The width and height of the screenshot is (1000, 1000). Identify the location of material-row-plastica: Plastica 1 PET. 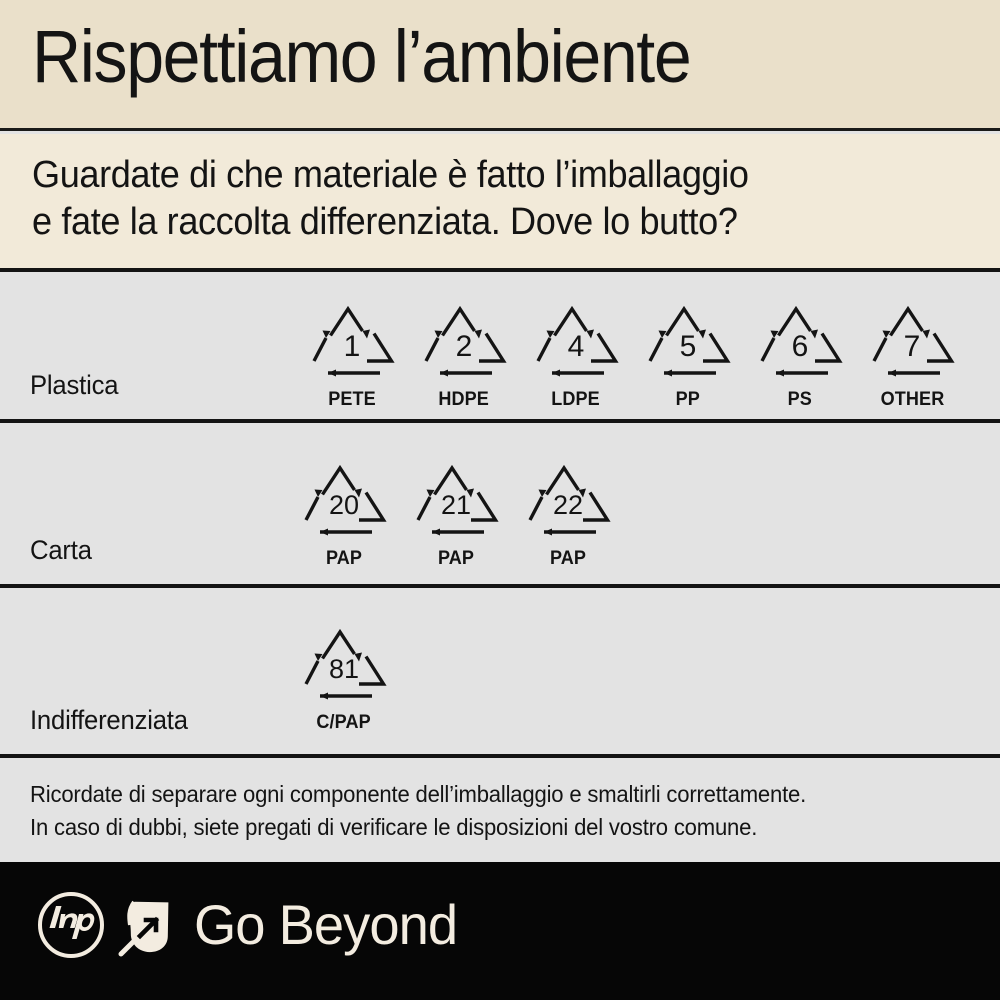
(500, 349).